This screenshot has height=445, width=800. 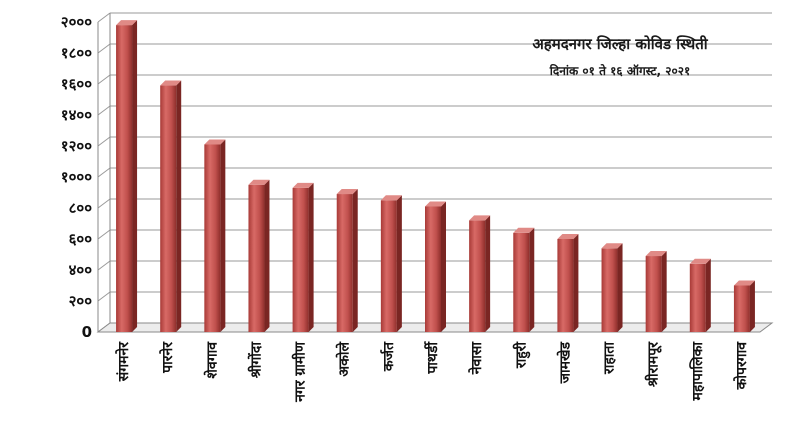 I want to click on x-tick-label: महापालिका, so click(x=697, y=371).